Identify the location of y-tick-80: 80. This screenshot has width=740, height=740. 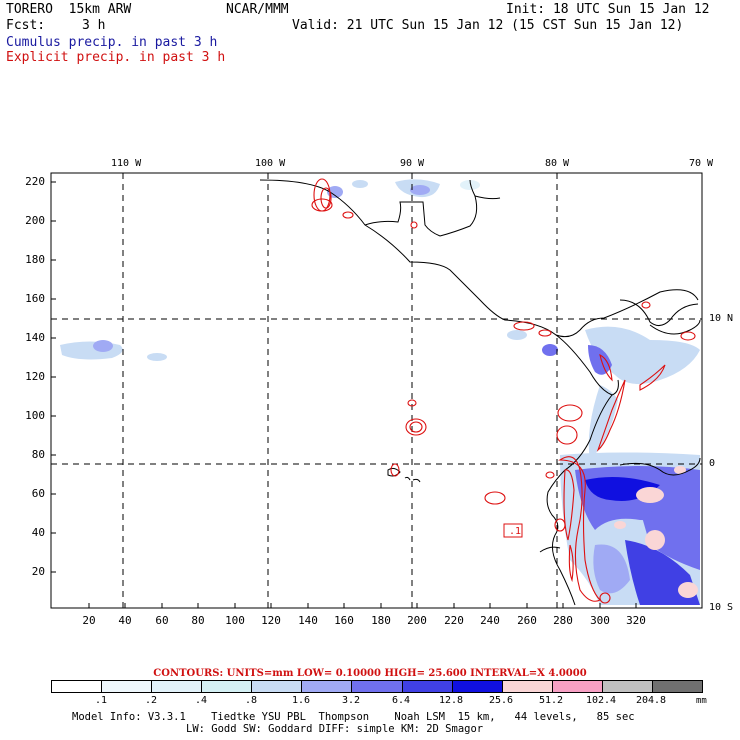
(38, 454).